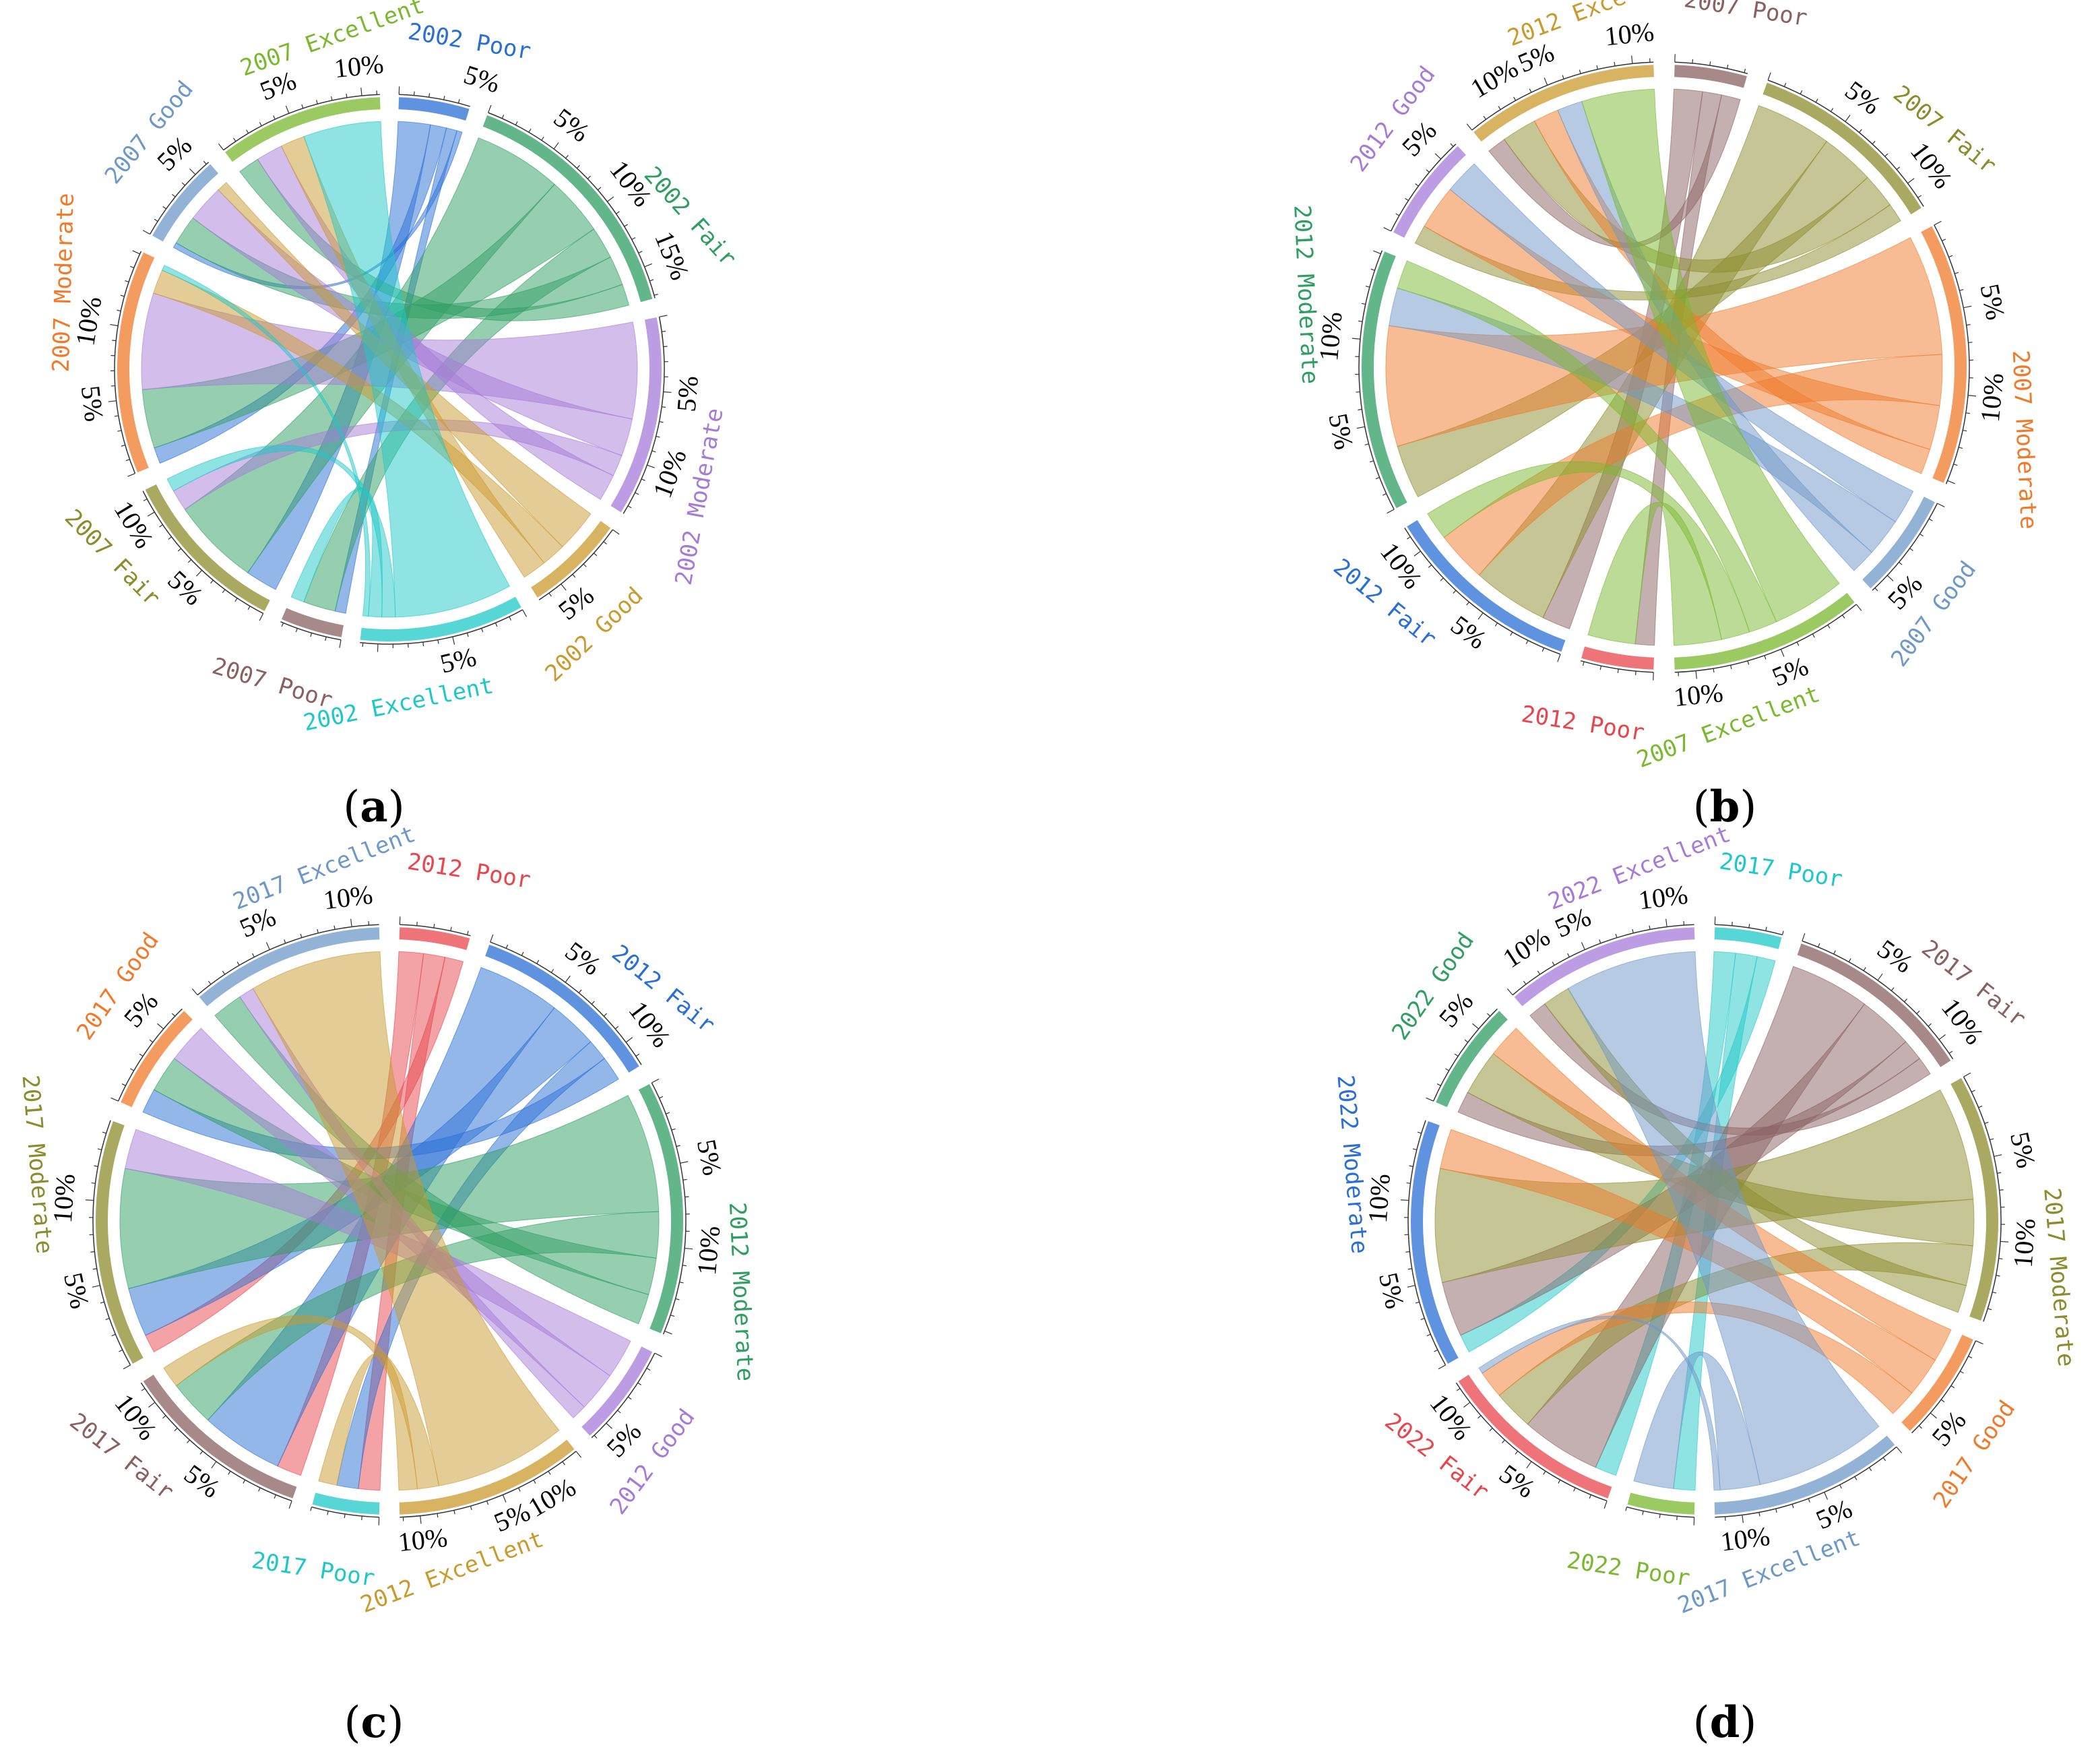  Describe the element at coordinates (452, 1572) in the screenshot. I see `segment-label-2012-excellent: 2012 Excellent` at that location.